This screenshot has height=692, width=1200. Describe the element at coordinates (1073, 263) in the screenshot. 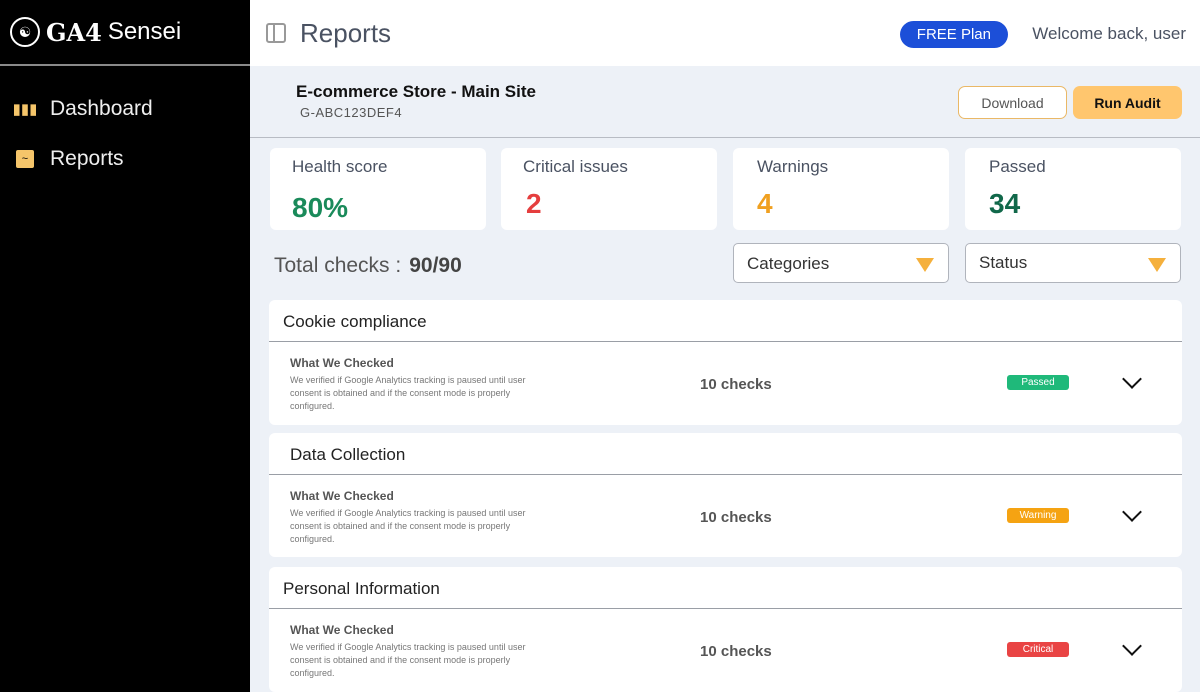

I see `status-dropdown: Status` at that location.